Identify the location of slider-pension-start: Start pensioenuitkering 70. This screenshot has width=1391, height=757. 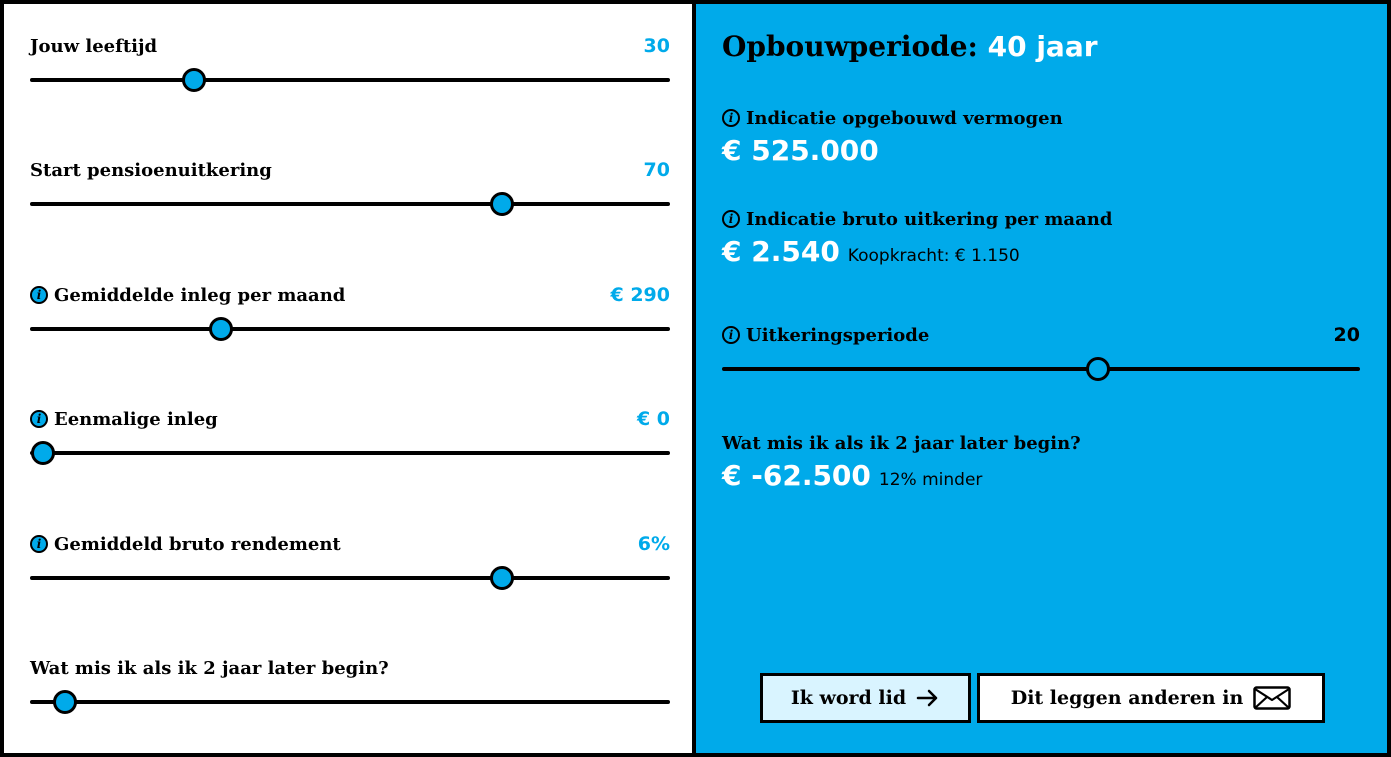
(350, 187).